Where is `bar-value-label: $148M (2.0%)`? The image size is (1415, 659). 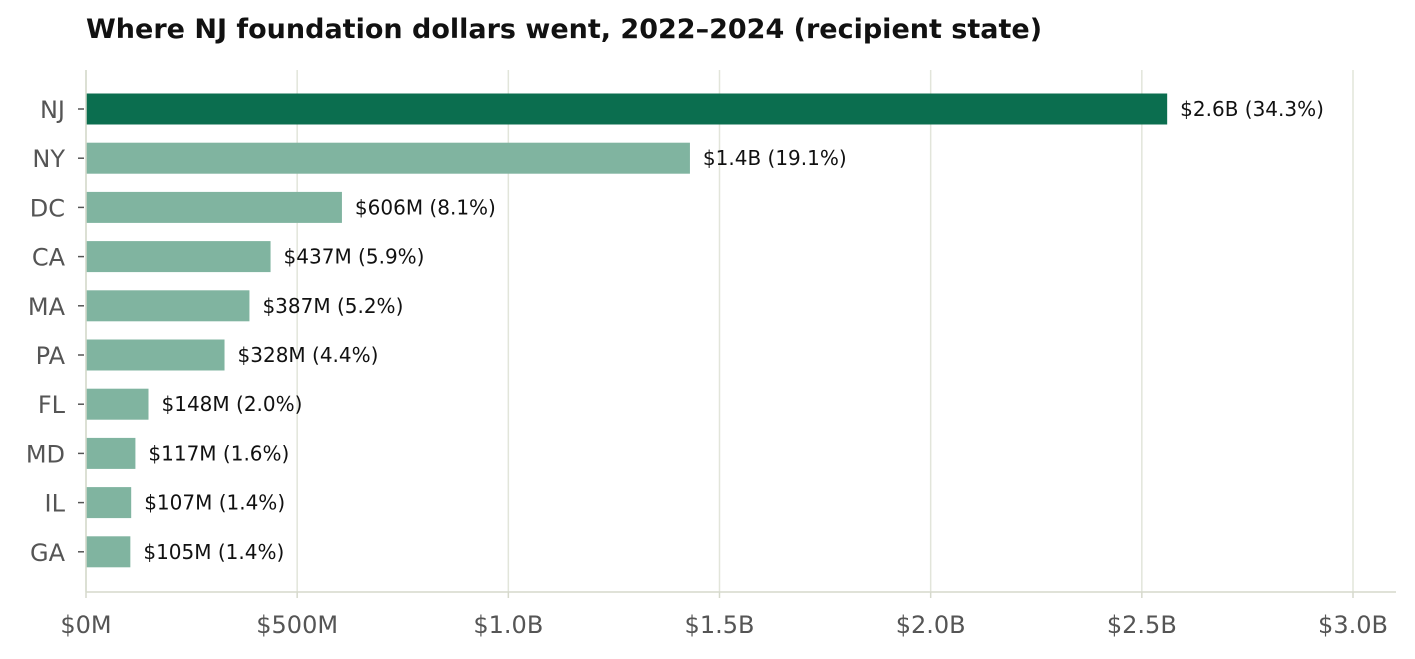
bar-value-label: $148M (2.0%) is located at coordinates (232, 404).